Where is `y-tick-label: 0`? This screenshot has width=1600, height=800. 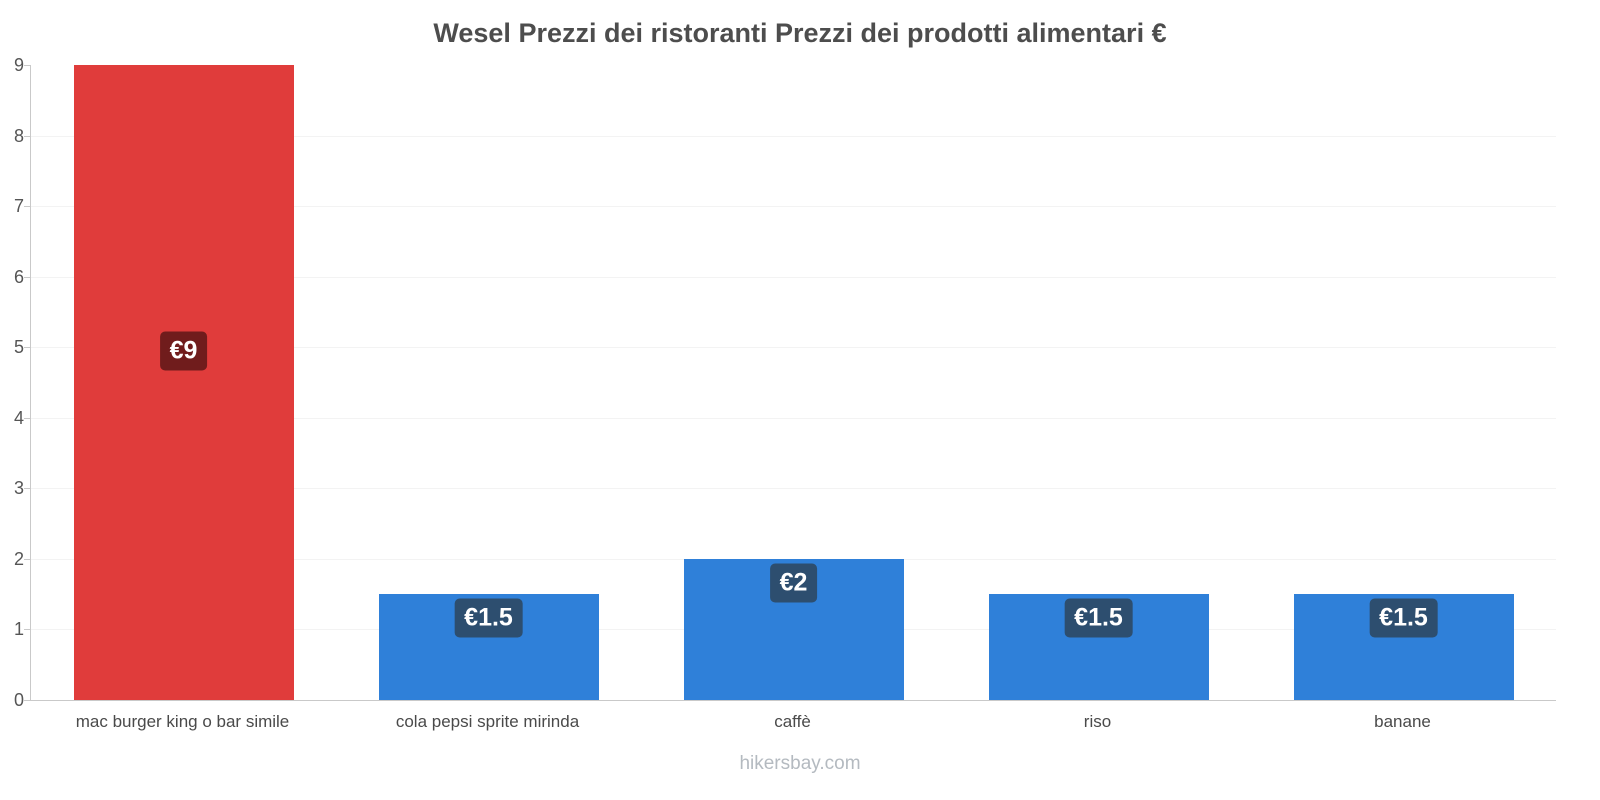 y-tick-label: 0 is located at coordinates (18, 700).